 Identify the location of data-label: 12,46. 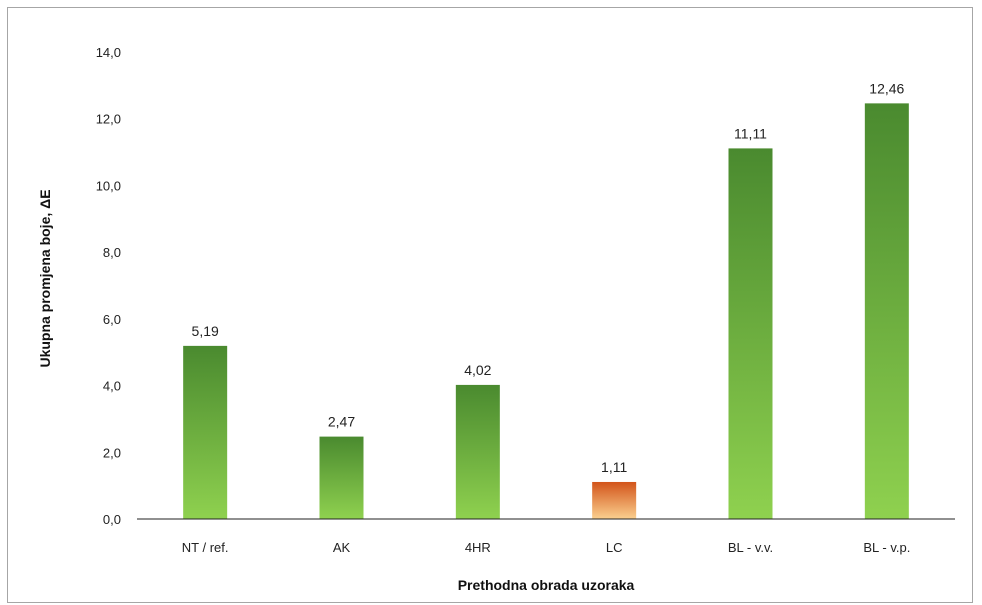
(886, 88).